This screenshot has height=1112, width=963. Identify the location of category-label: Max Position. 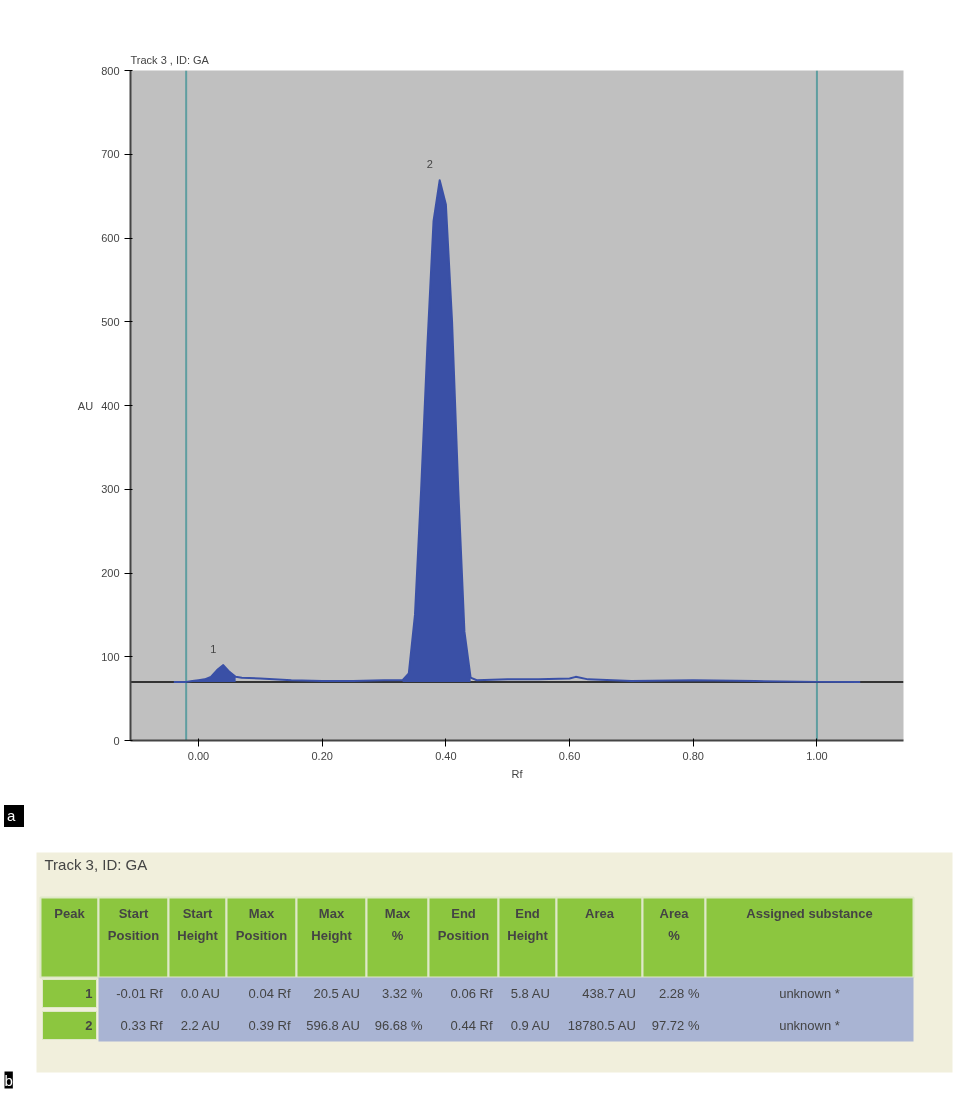
(261, 924).